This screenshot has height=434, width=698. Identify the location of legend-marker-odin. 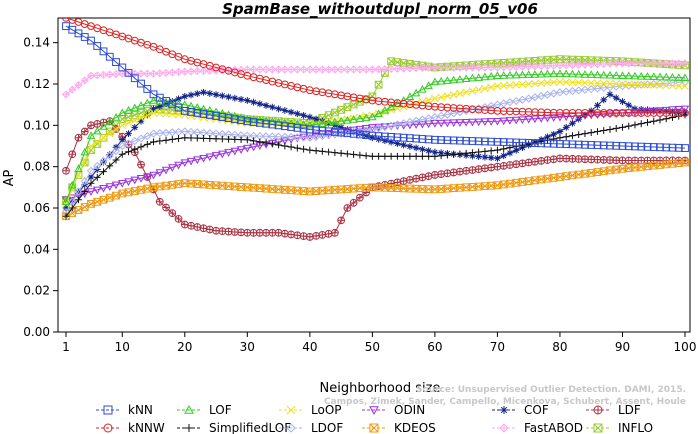
(374, 411).